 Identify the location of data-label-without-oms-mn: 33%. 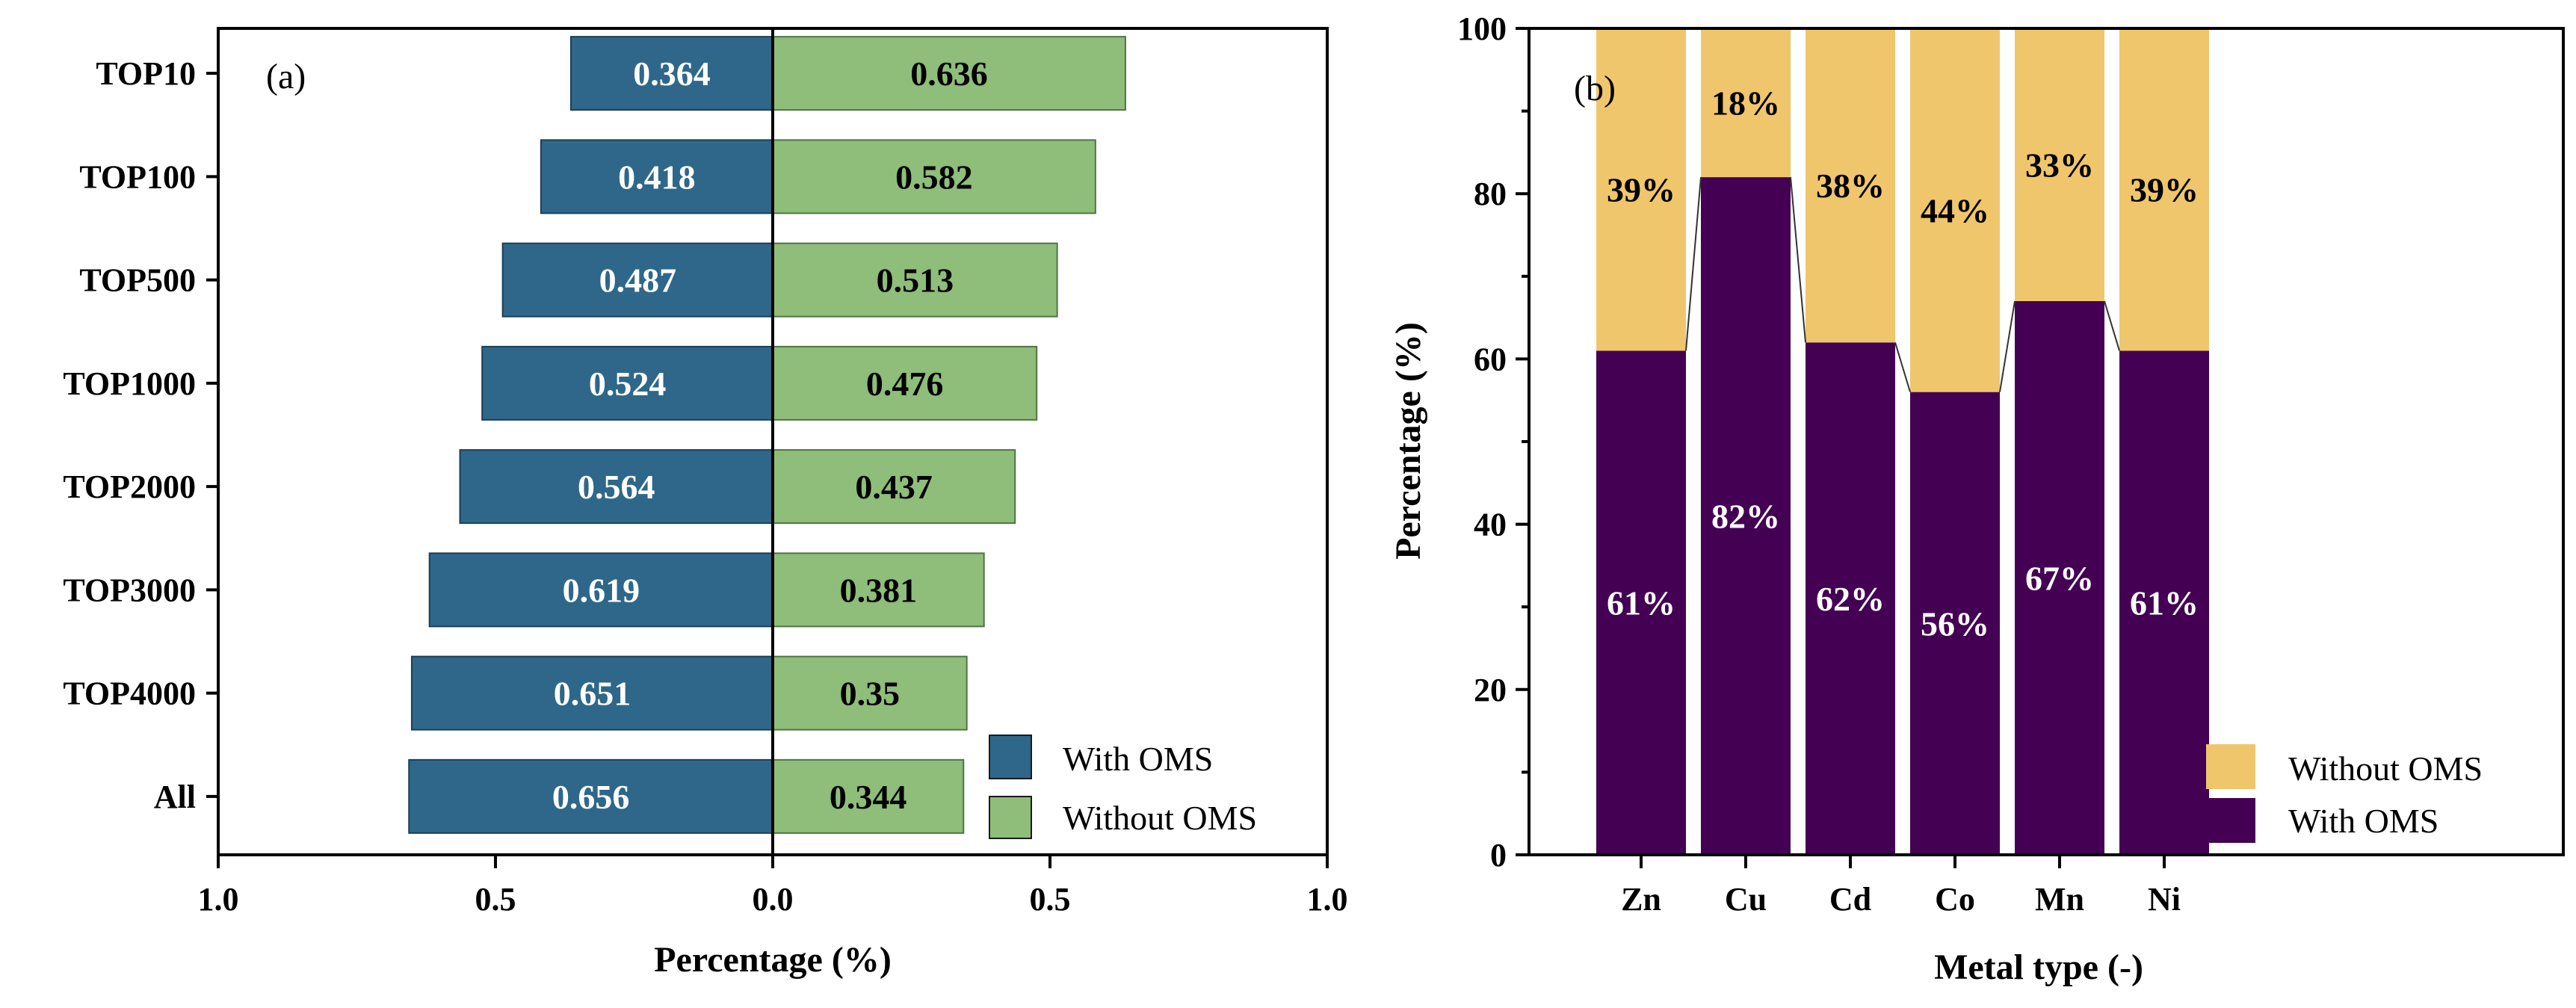
(2059, 165).